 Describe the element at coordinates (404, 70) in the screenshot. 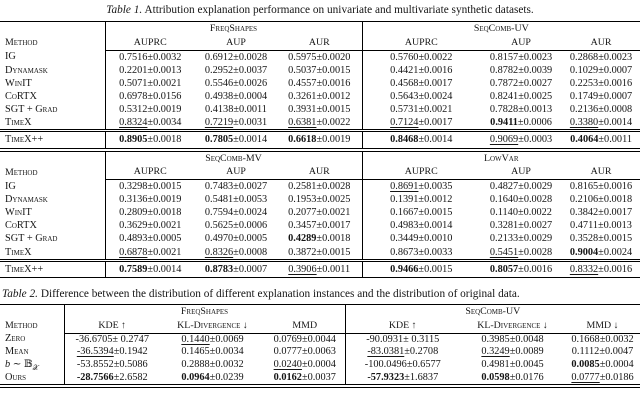

I see `value-main: 0.4421` at that location.